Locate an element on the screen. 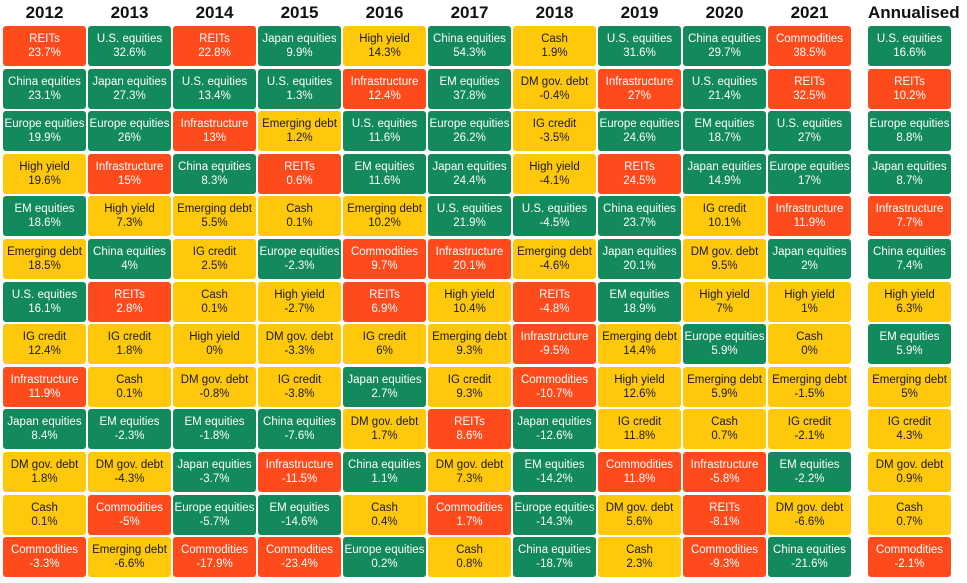 The height and width of the screenshot is (583, 967). return-cell: Infrastructure -5.8% is located at coordinates (724, 472).